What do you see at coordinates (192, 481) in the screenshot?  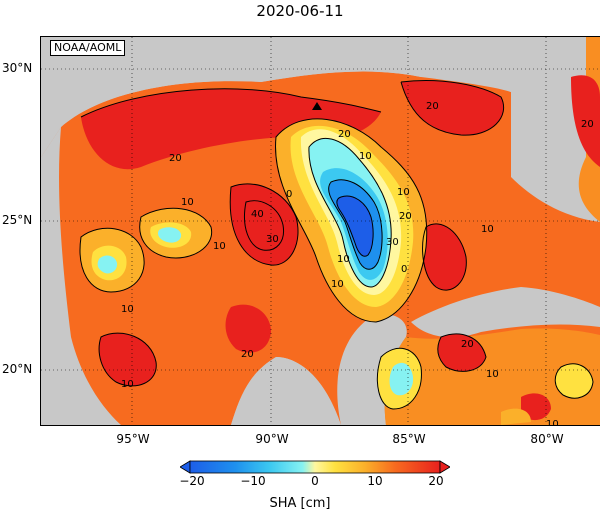 I see `colorbar-tick-label: −20` at bounding box center [192, 481].